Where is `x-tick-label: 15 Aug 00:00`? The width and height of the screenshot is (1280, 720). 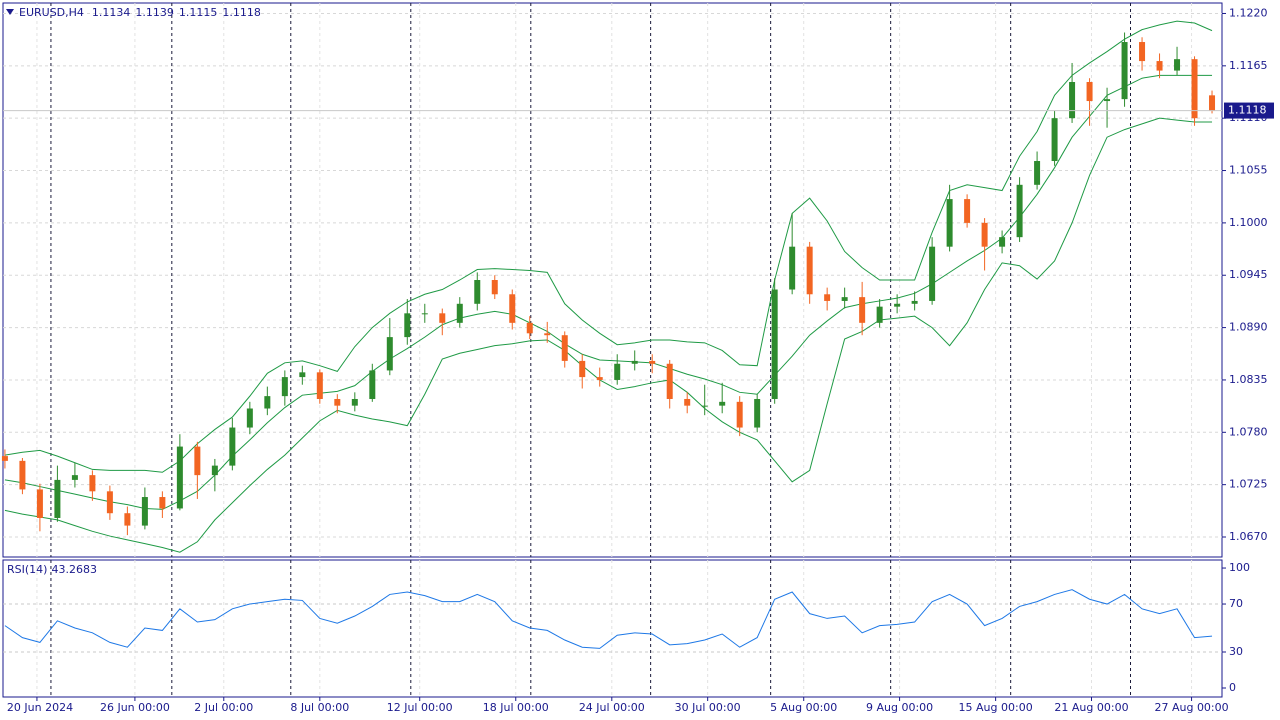
x-tick-label: 15 Aug 00:00 is located at coordinates (996, 707).